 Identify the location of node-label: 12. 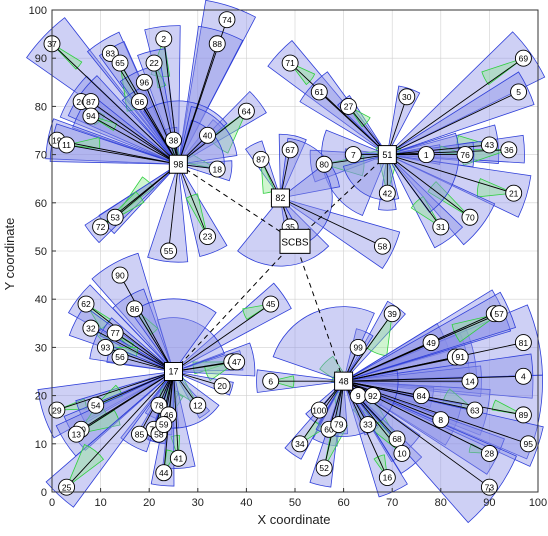
(198, 405).